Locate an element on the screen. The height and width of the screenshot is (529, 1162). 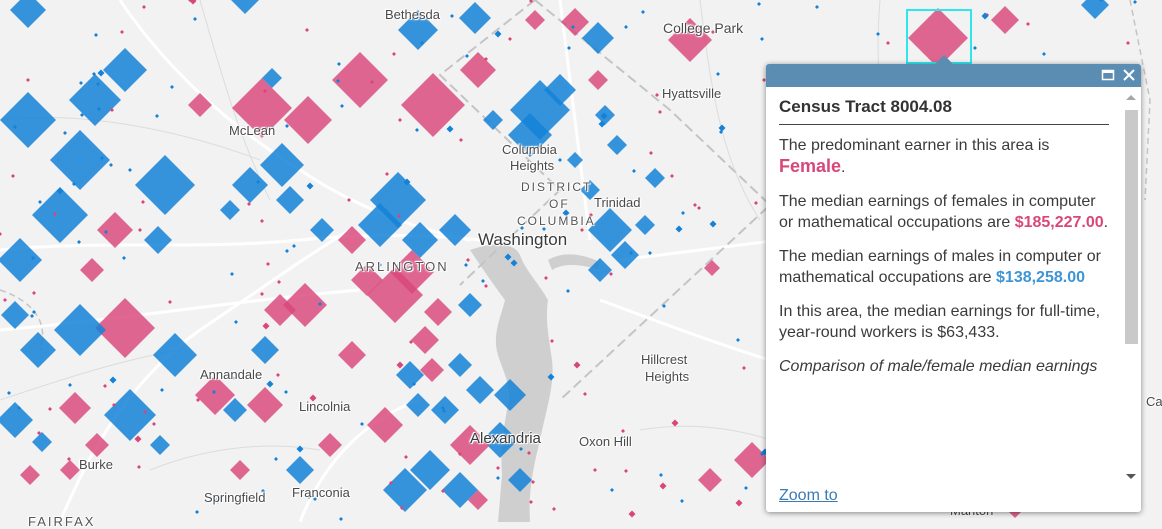
zoom-to-link: Zoom to is located at coordinates (808, 495).